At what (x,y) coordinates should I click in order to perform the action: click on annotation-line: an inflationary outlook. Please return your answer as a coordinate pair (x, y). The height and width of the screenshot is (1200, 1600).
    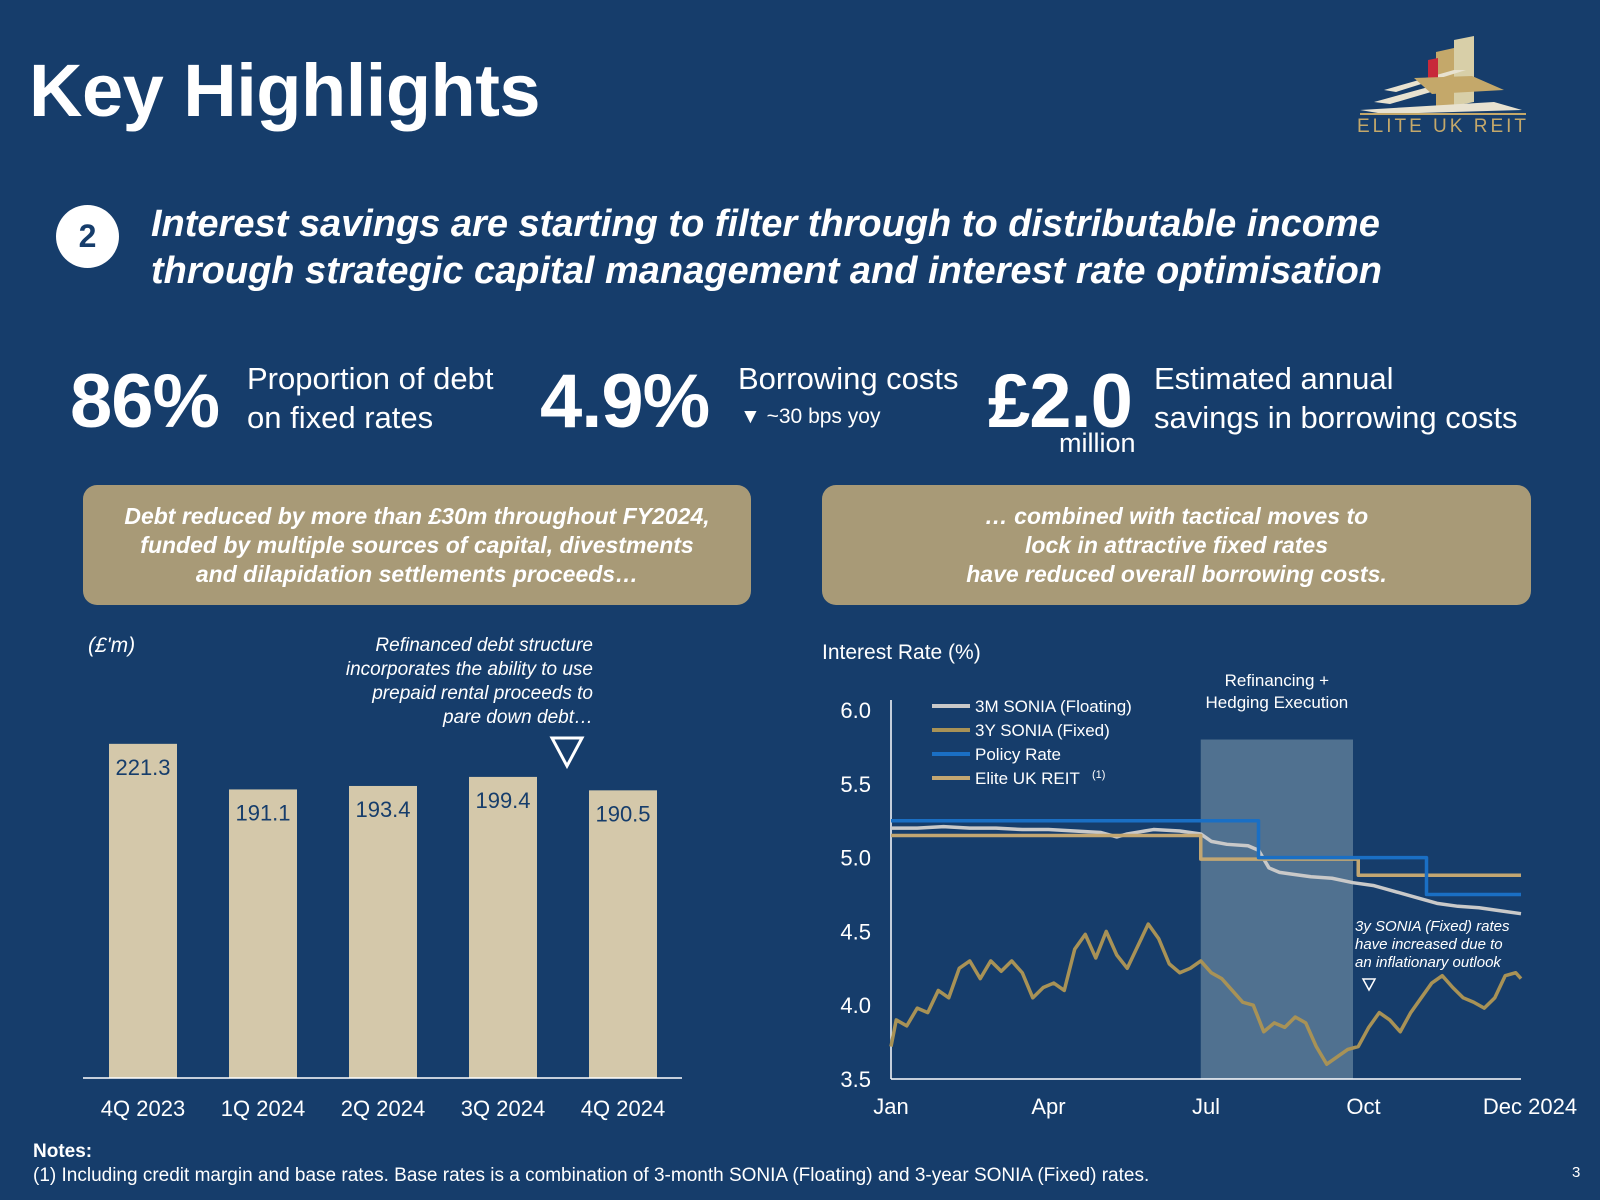
    Looking at the image, I should click on (1428, 962).